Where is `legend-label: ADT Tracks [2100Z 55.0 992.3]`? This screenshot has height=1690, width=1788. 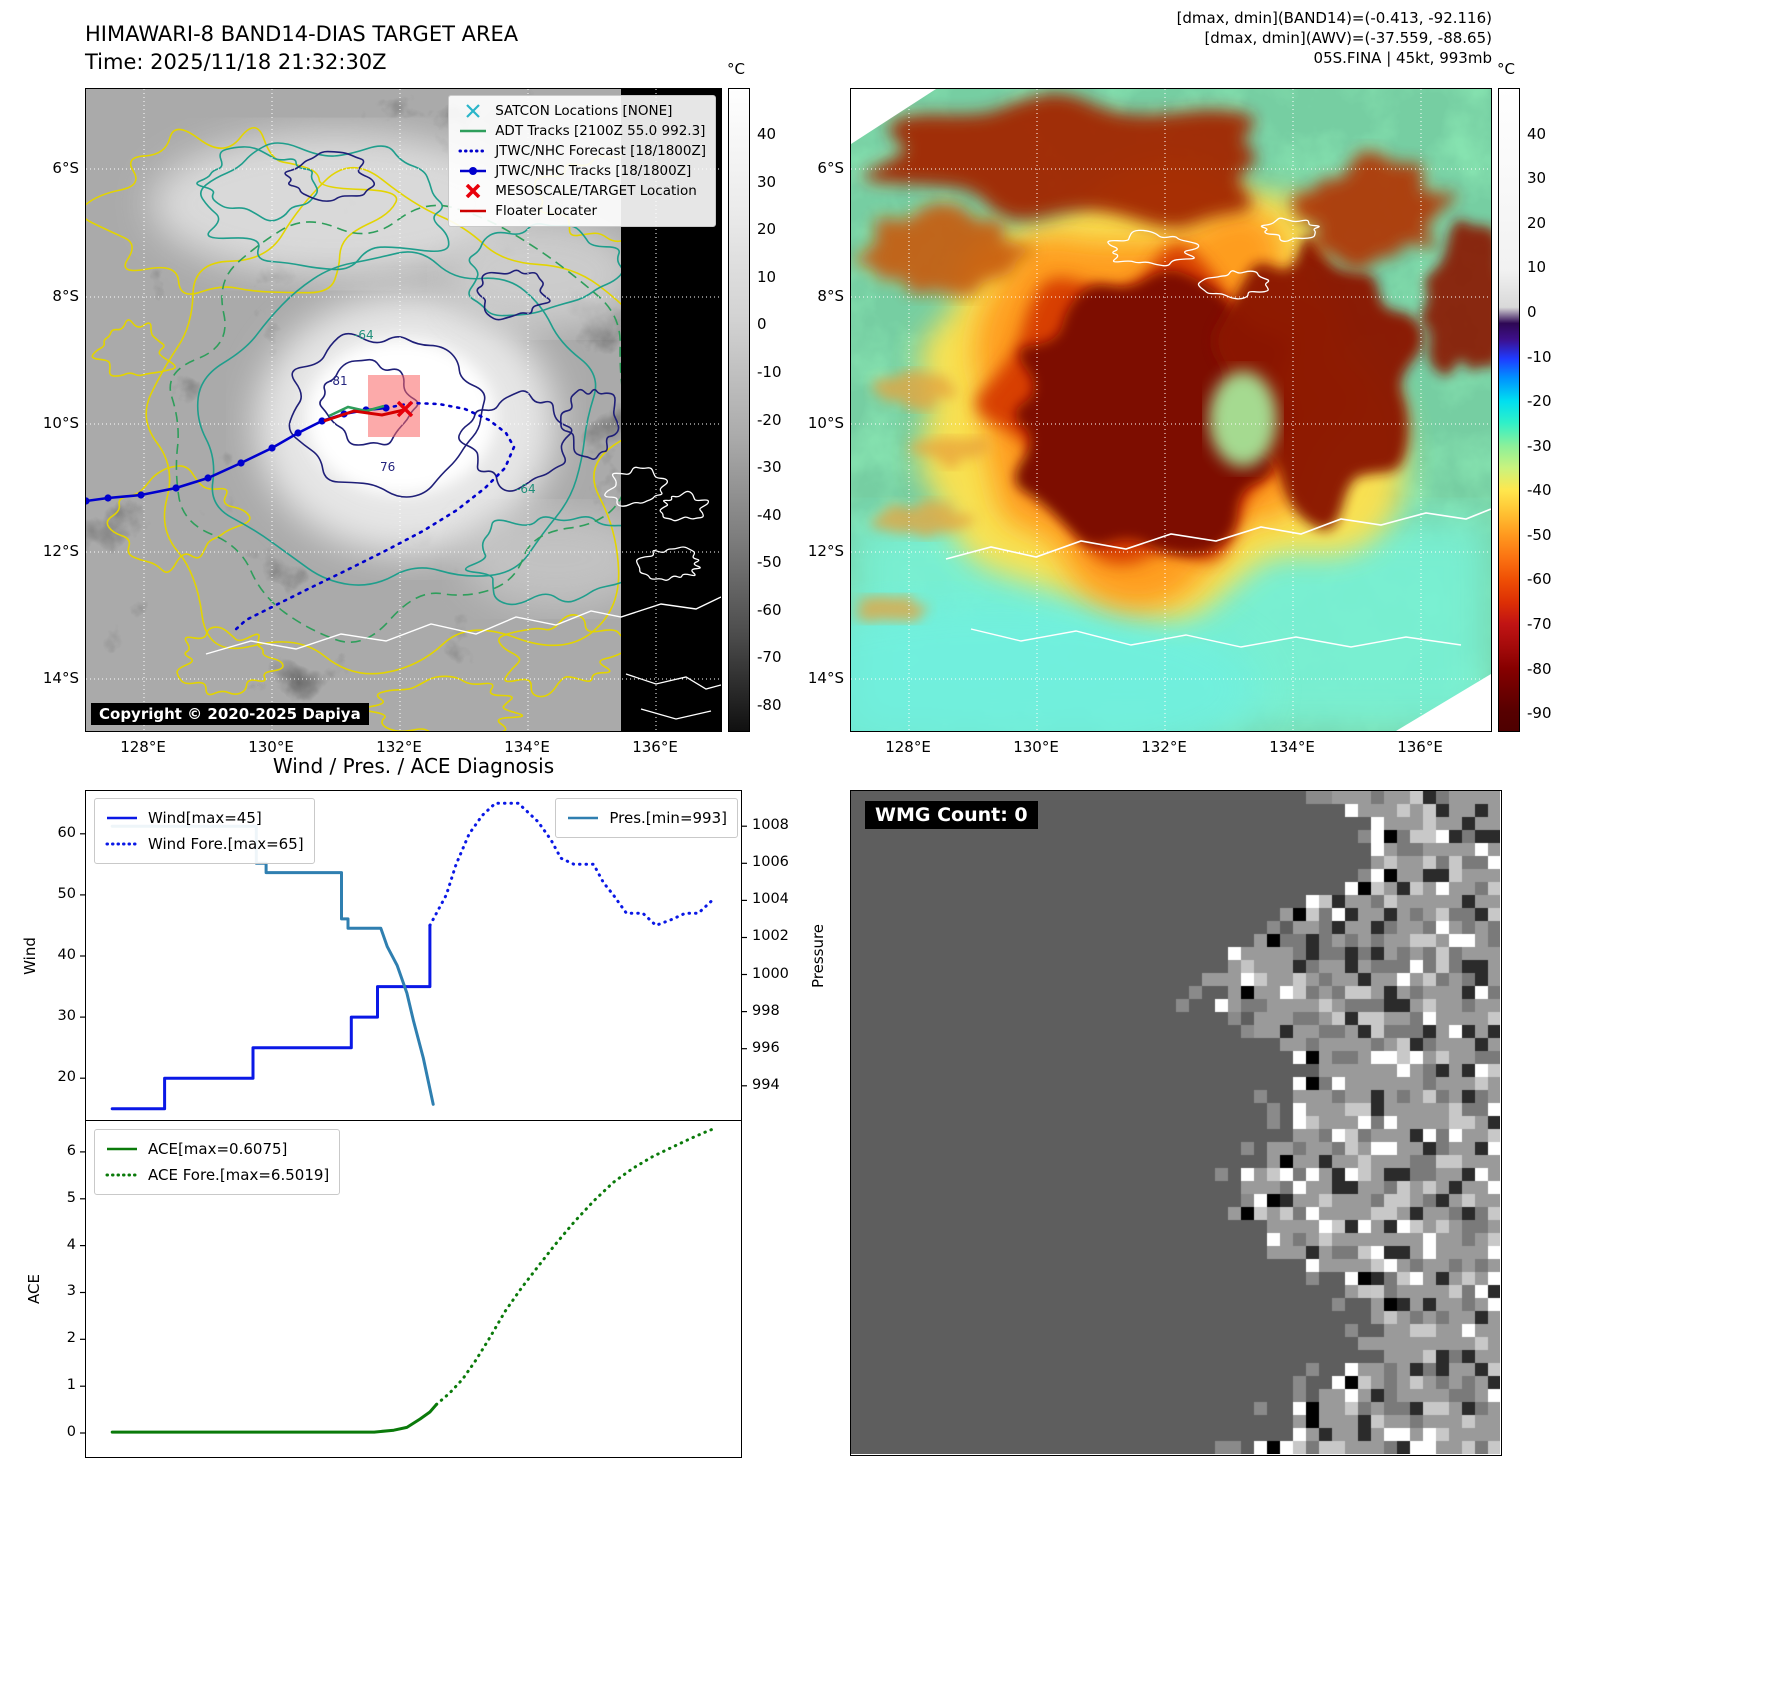
legend-label: ADT Tracks [2100Z 55.0 992.3] is located at coordinates (600, 131).